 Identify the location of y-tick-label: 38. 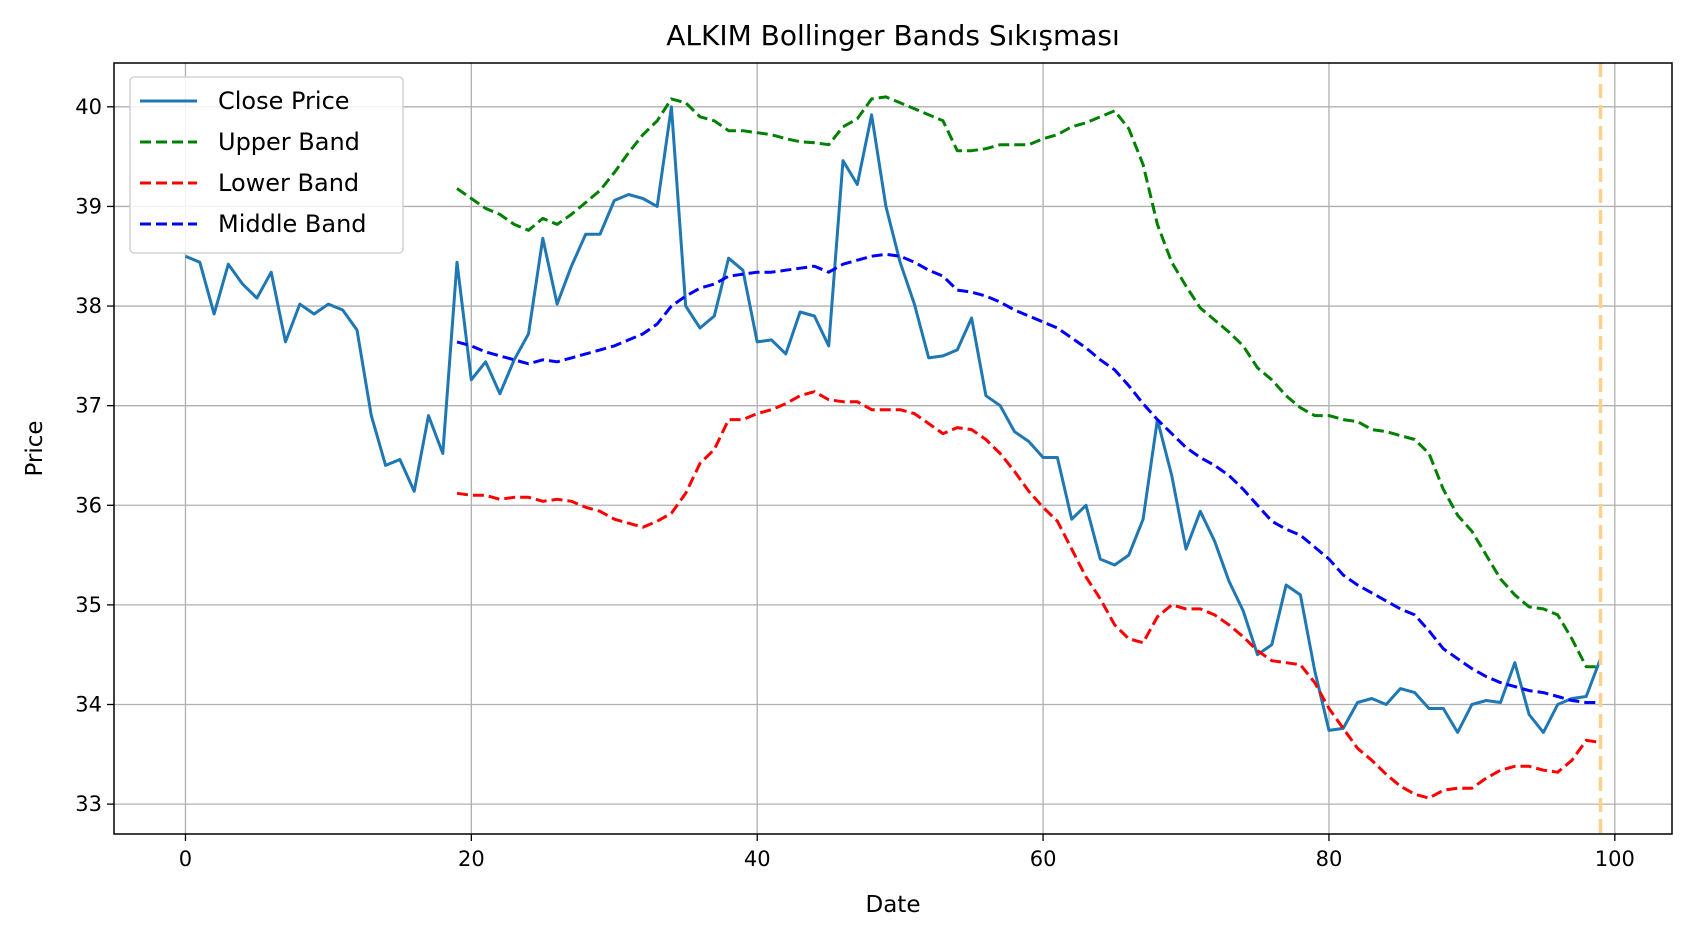
(88, 306).